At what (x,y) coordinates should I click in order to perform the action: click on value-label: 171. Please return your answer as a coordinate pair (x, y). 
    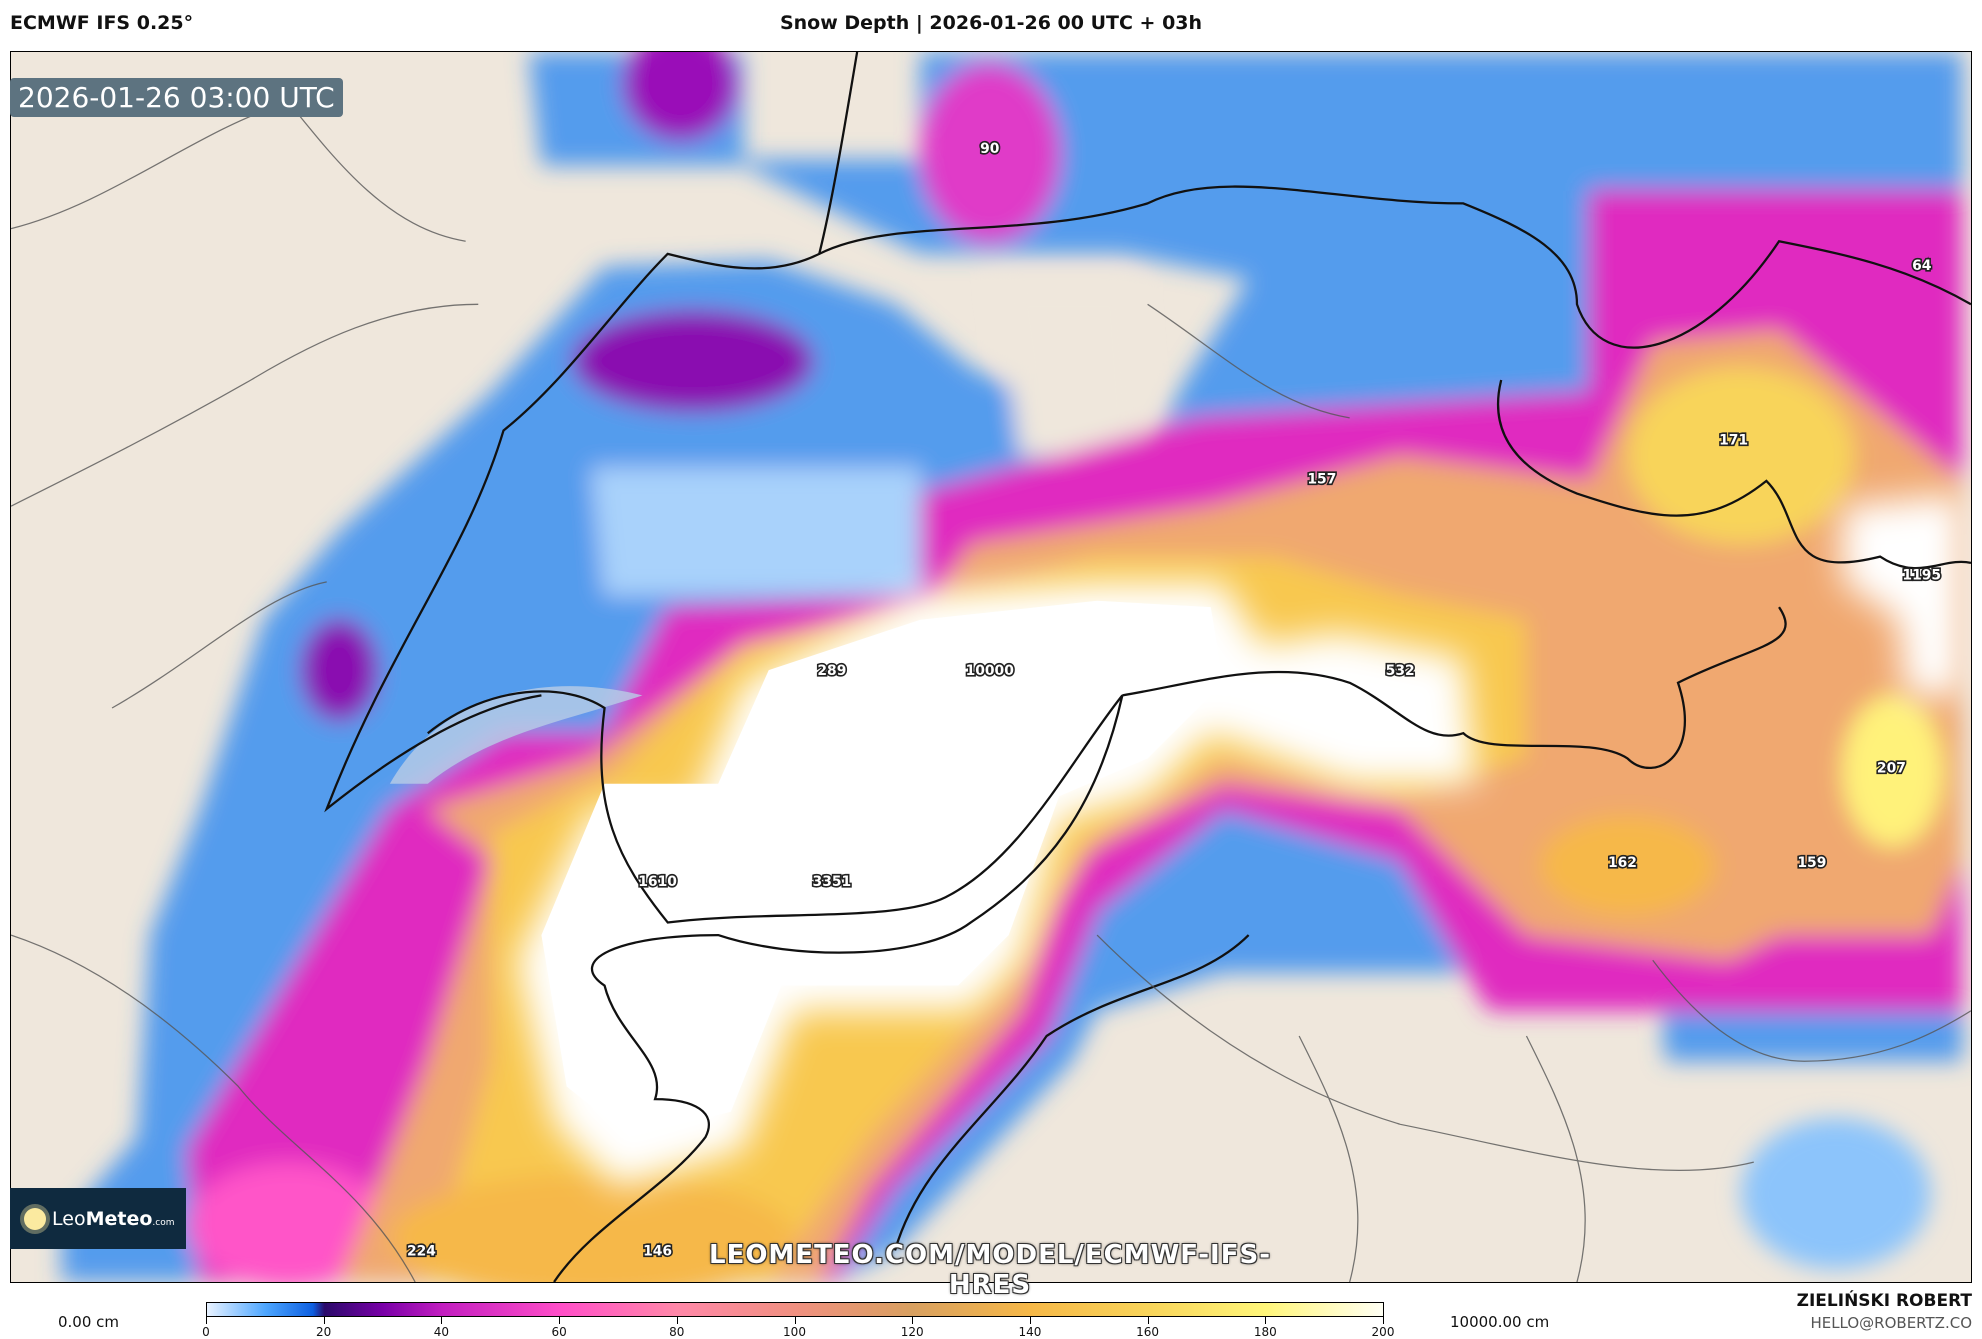
    Looking at the image, I should click on (1733, 440).